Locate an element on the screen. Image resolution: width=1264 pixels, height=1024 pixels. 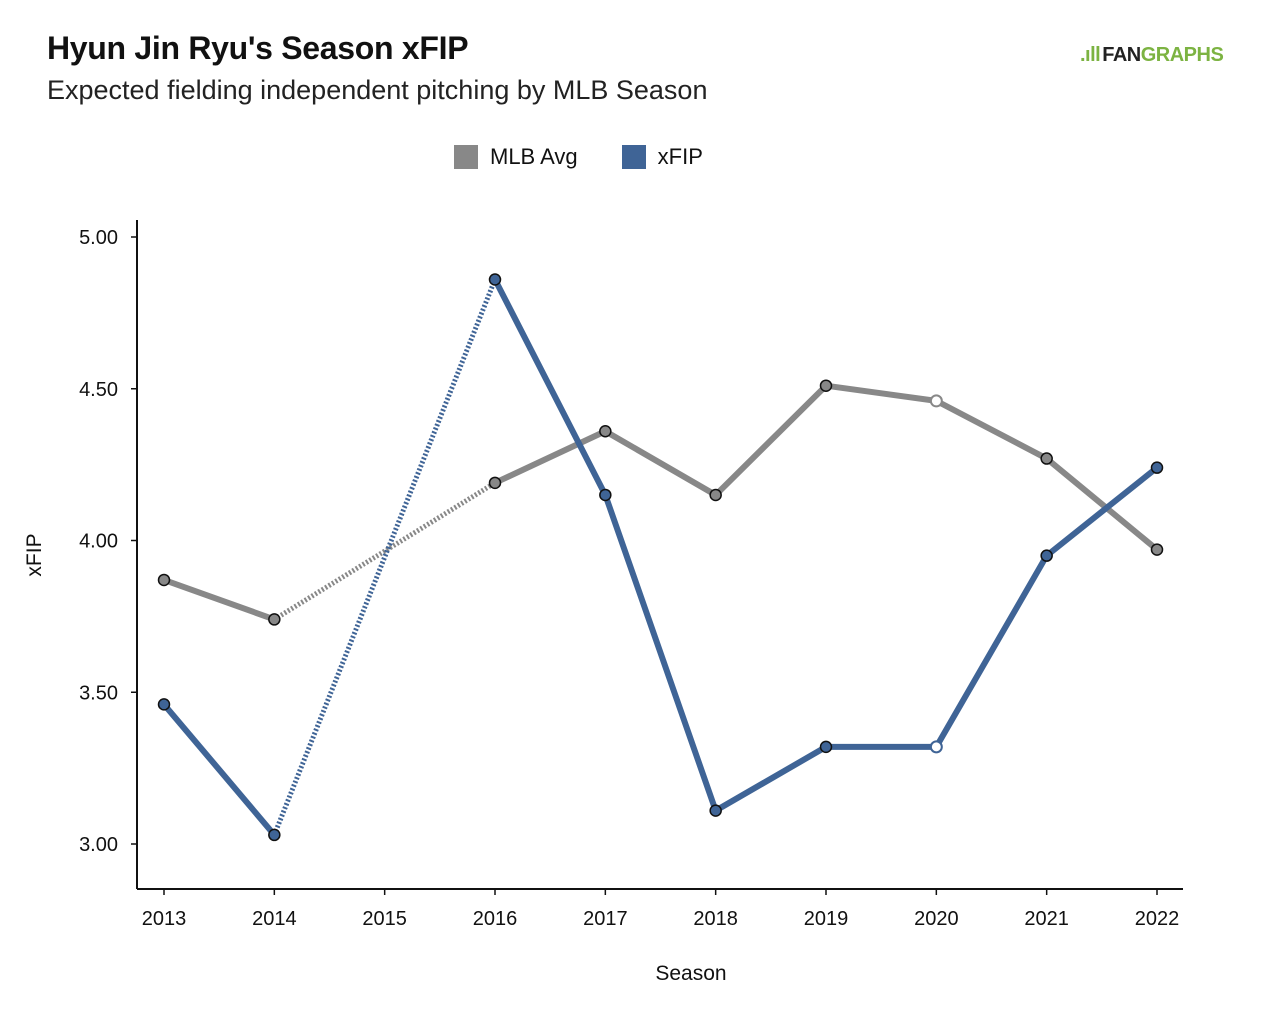
y-tick-label: 5.00 is located at coordinates (98, 238).